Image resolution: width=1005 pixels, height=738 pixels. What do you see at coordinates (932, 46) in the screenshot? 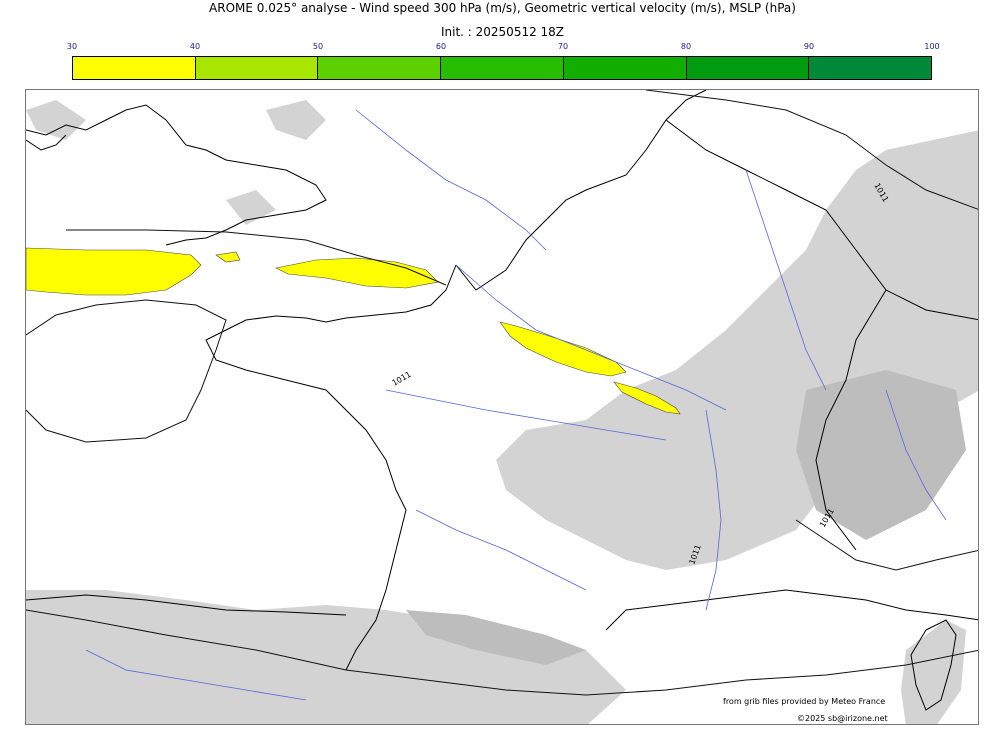
I see `colorbar-tick: 100` at bounding box center [932, 46].